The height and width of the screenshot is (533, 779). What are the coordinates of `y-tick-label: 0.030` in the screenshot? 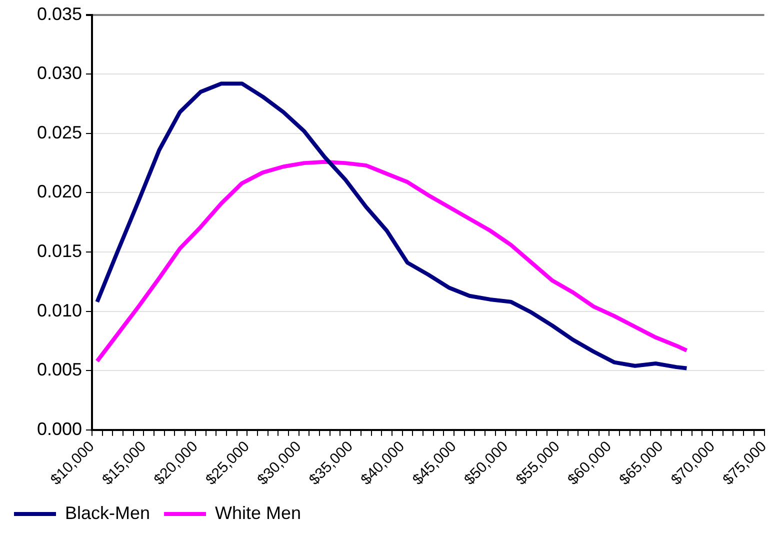 It's located at (59, 73).